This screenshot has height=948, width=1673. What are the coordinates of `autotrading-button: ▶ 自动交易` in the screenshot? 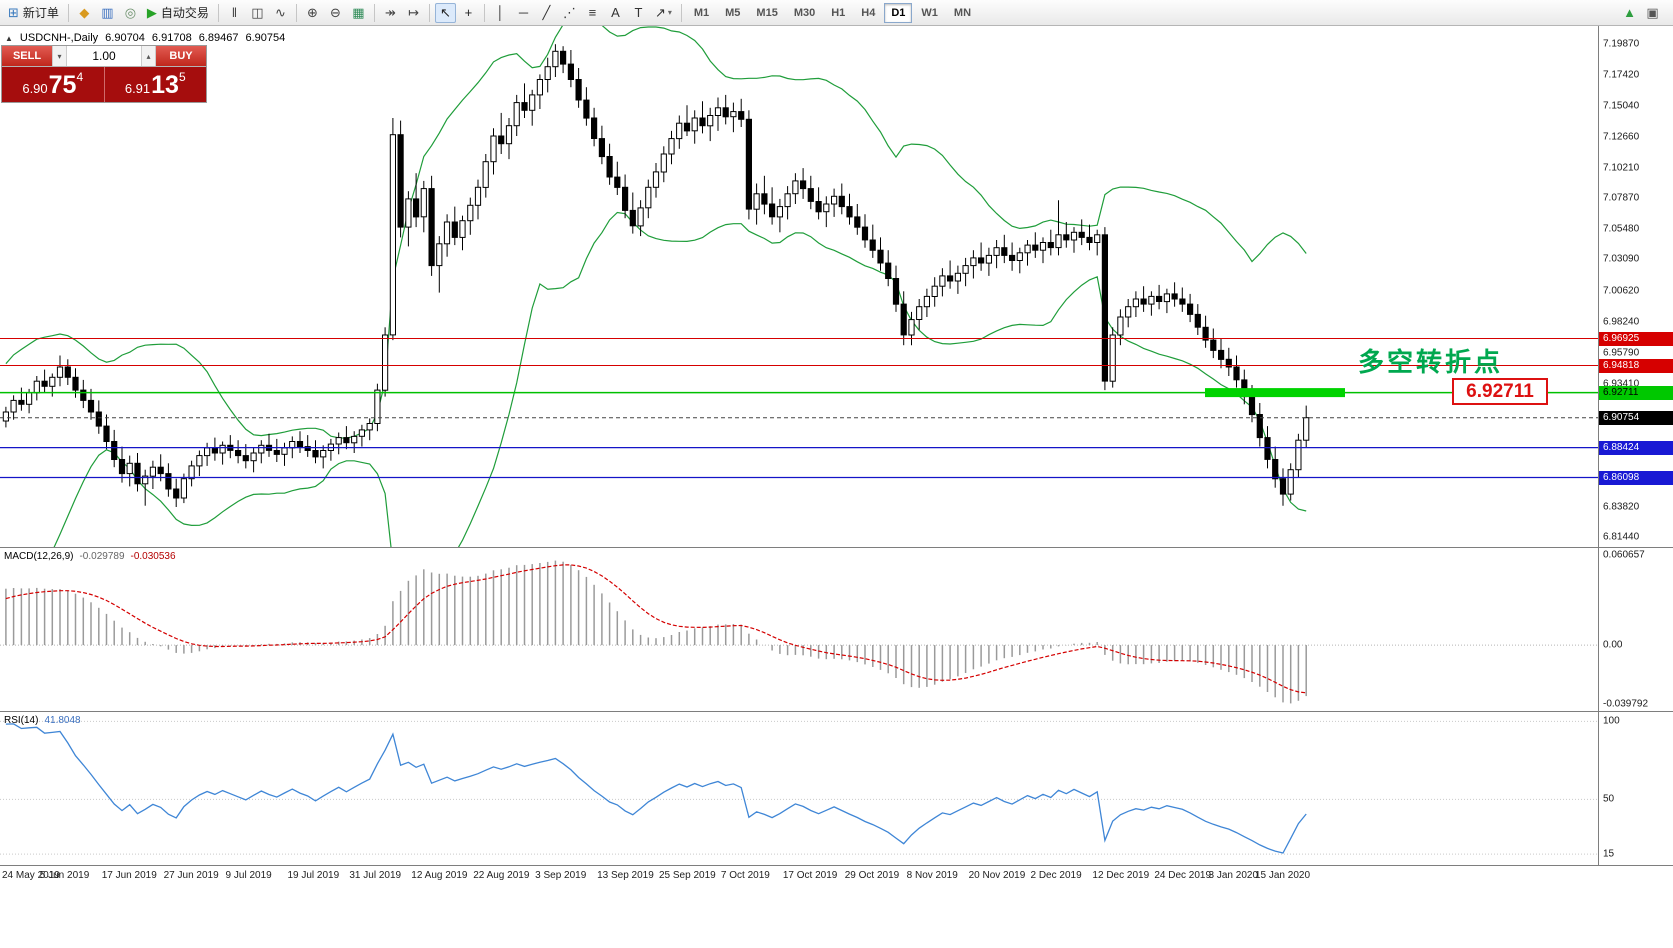 It's located at (178, 13).